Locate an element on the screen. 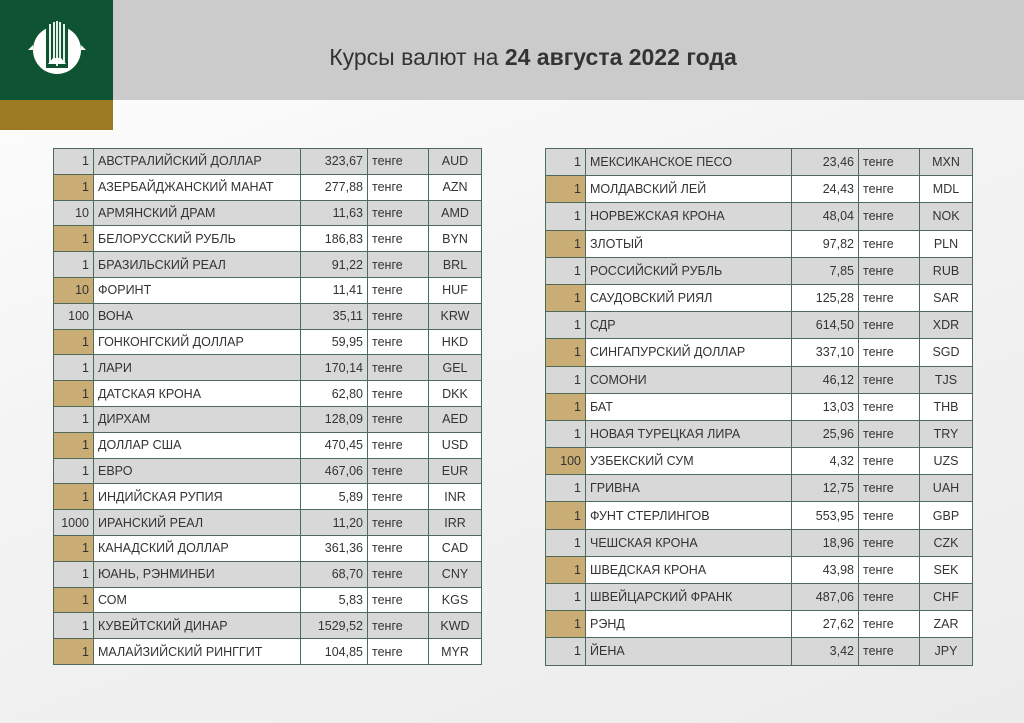  currency-code: TJS is located at coordinates (946, 379).